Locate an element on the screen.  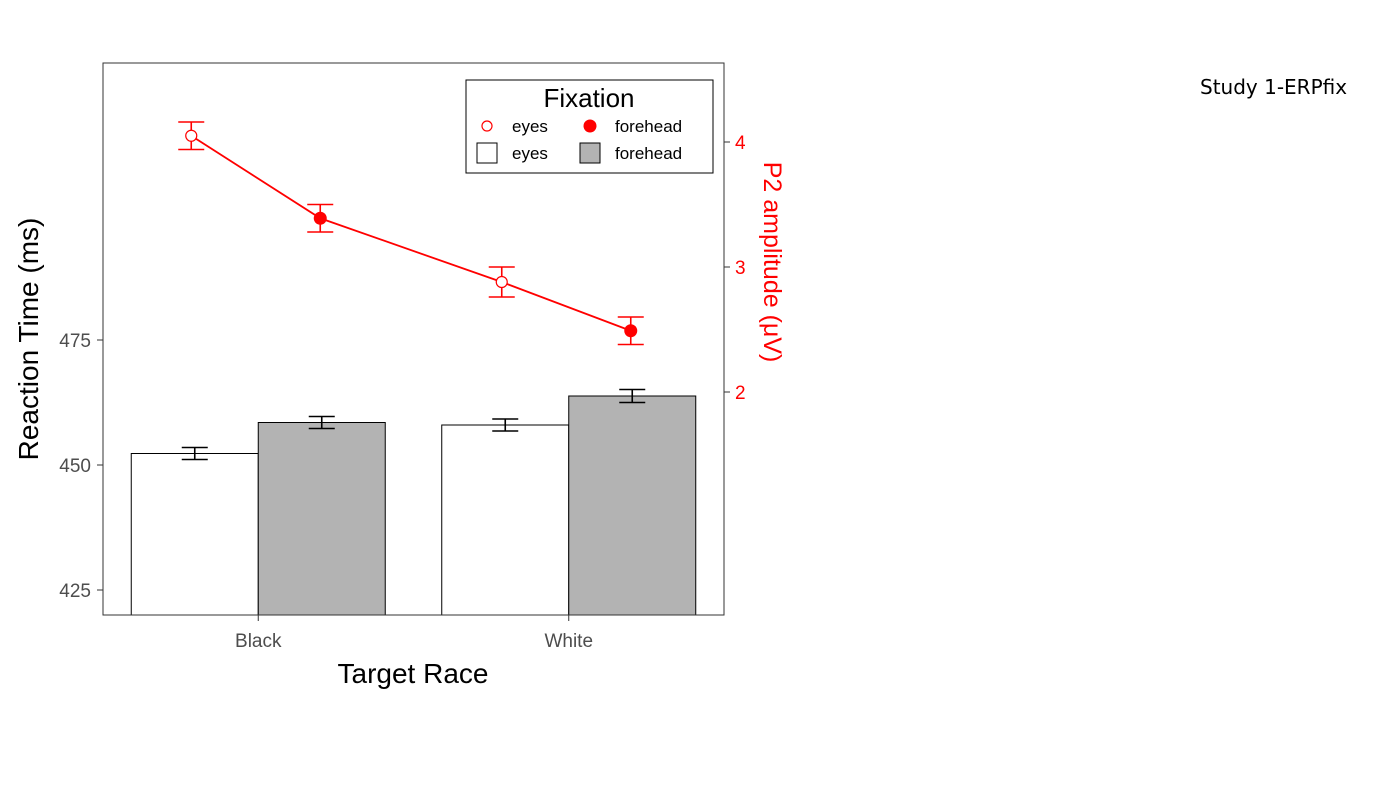
y-tick-label-475: 475 is located at coordinates (75, 341).